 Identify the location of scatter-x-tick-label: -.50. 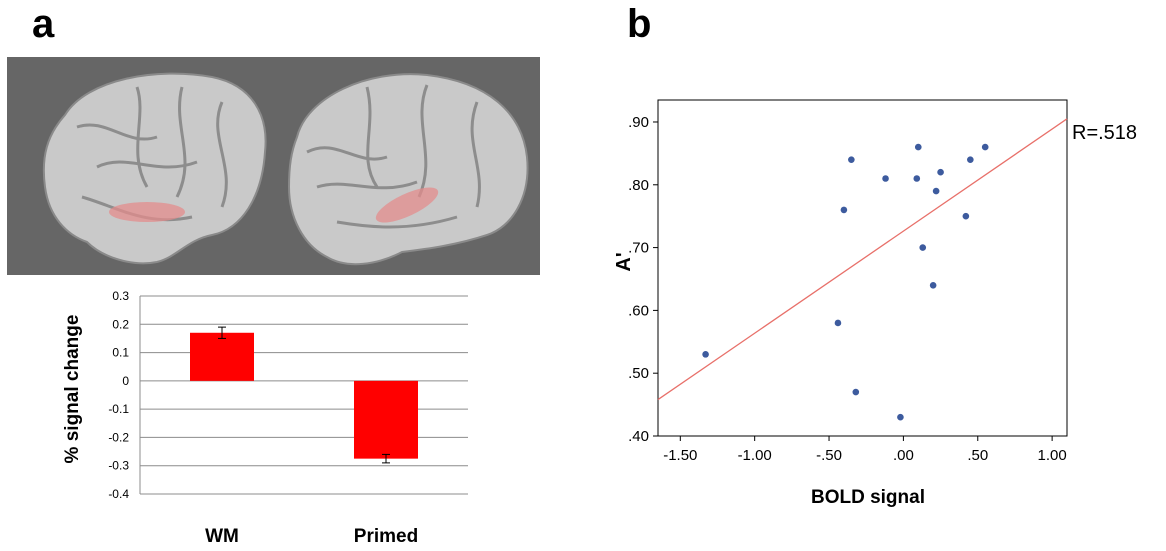
(829, 455).